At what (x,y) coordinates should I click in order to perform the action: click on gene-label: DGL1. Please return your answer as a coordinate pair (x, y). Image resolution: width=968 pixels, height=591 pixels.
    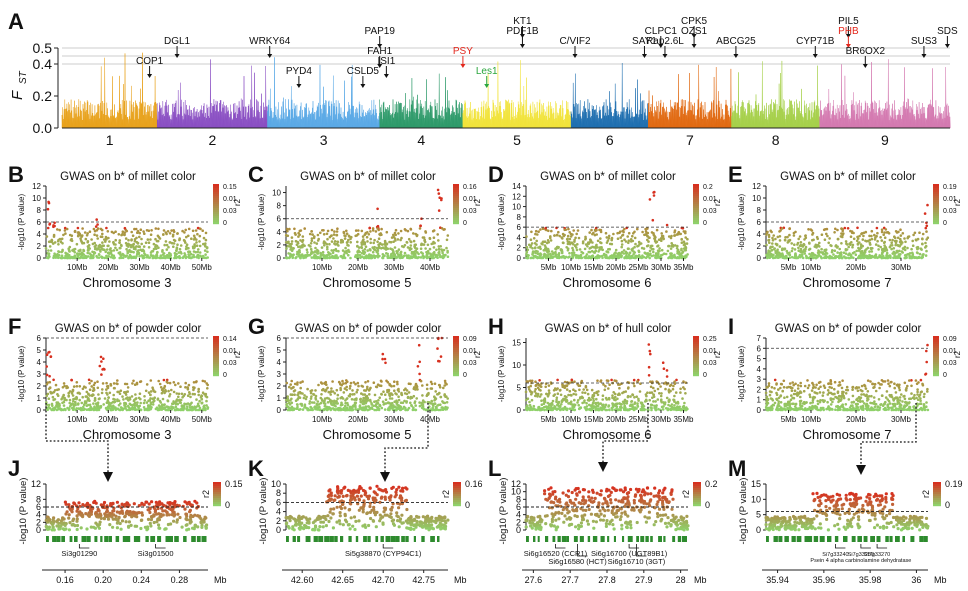
    Looking at the image, I should click on (177, 41).